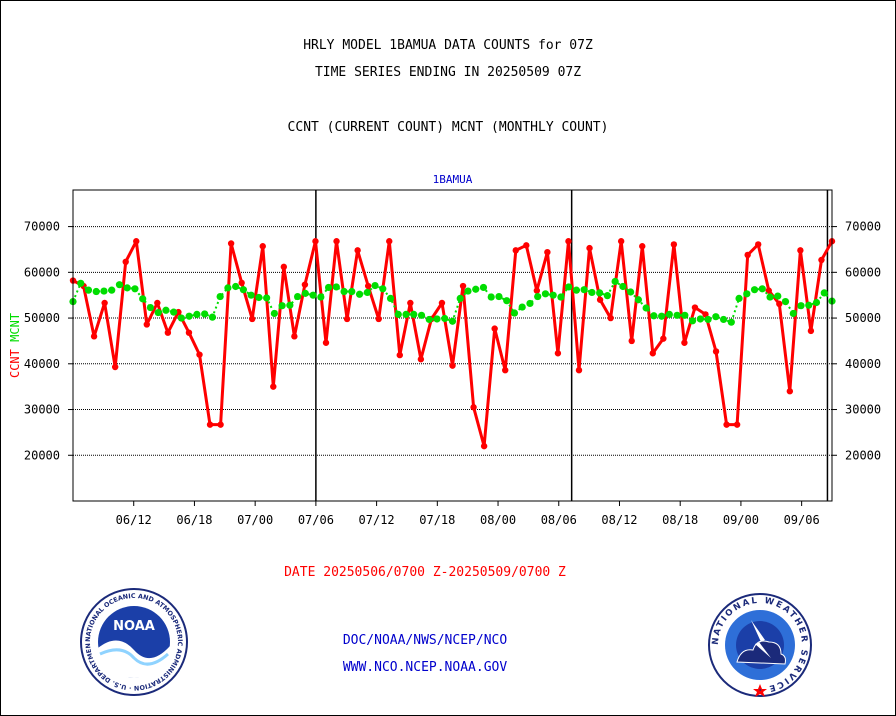  Describe the element at coordinates (42, 318) in the screenshot. I see `y-tick-label-left: 50000` at that location.